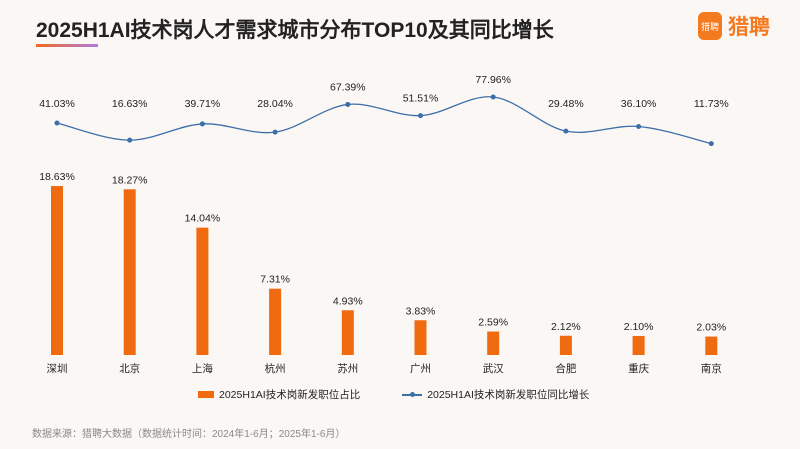 The height and width of the screenshot is (449, 800). I want to click on bar-data-label: 2.12%, so click(566, 327).